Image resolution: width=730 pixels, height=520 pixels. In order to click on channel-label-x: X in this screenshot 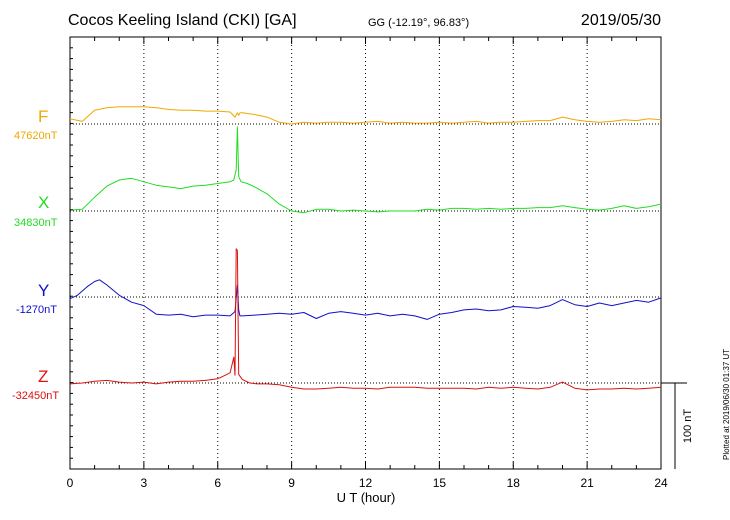, I will do `click(44, 202)`.